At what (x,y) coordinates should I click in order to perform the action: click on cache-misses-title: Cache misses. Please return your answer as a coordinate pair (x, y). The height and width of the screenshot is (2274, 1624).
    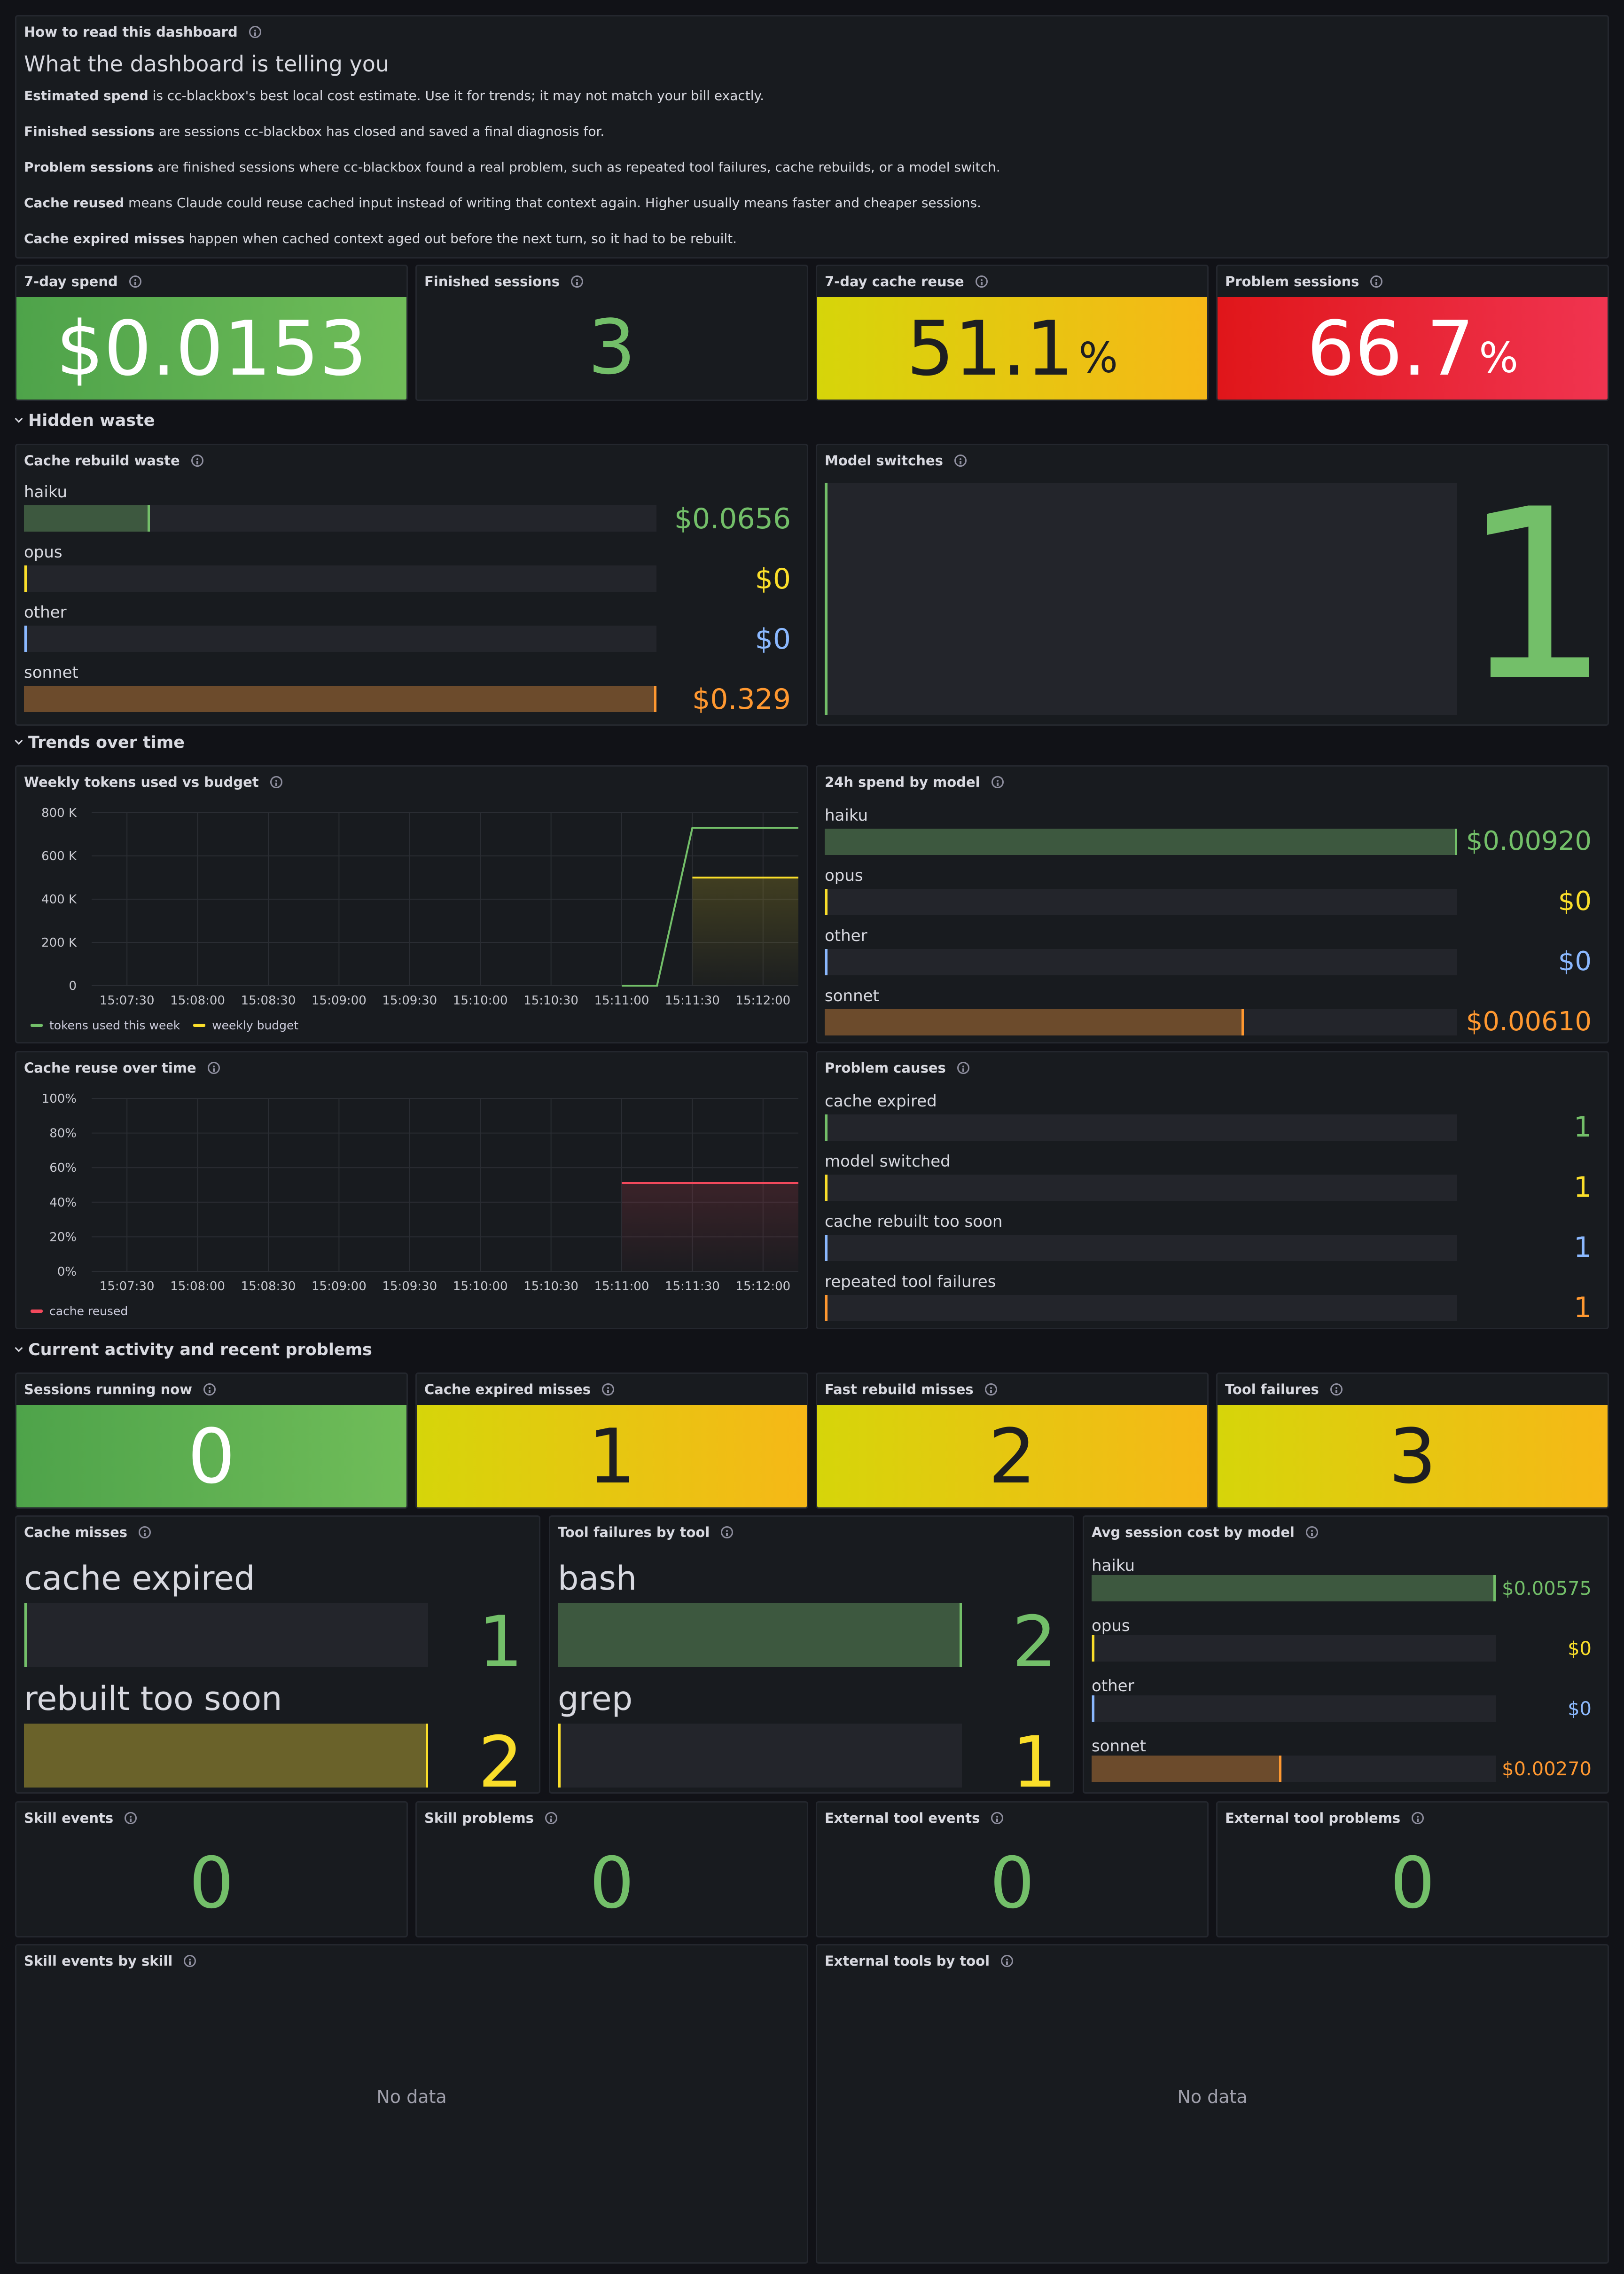
    Looking at the image, I should click on (87, 1532).